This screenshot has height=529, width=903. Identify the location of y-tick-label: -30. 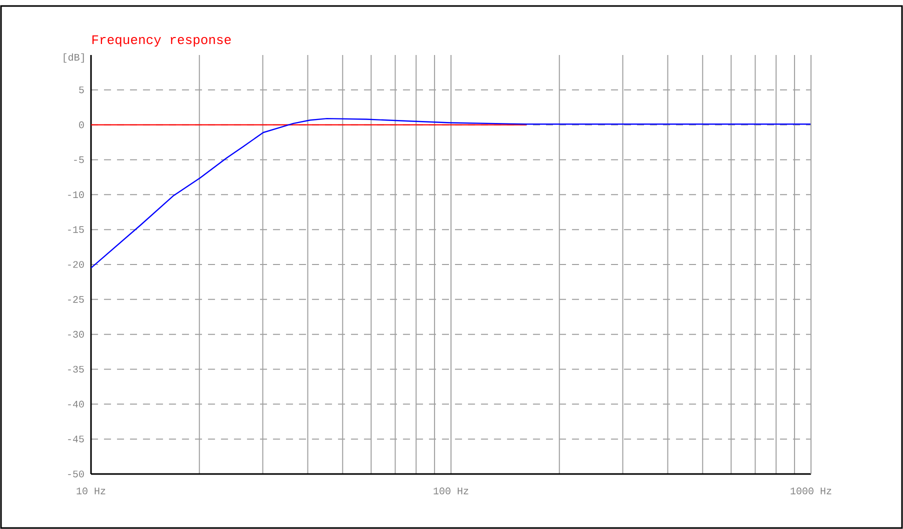
(76, 334).